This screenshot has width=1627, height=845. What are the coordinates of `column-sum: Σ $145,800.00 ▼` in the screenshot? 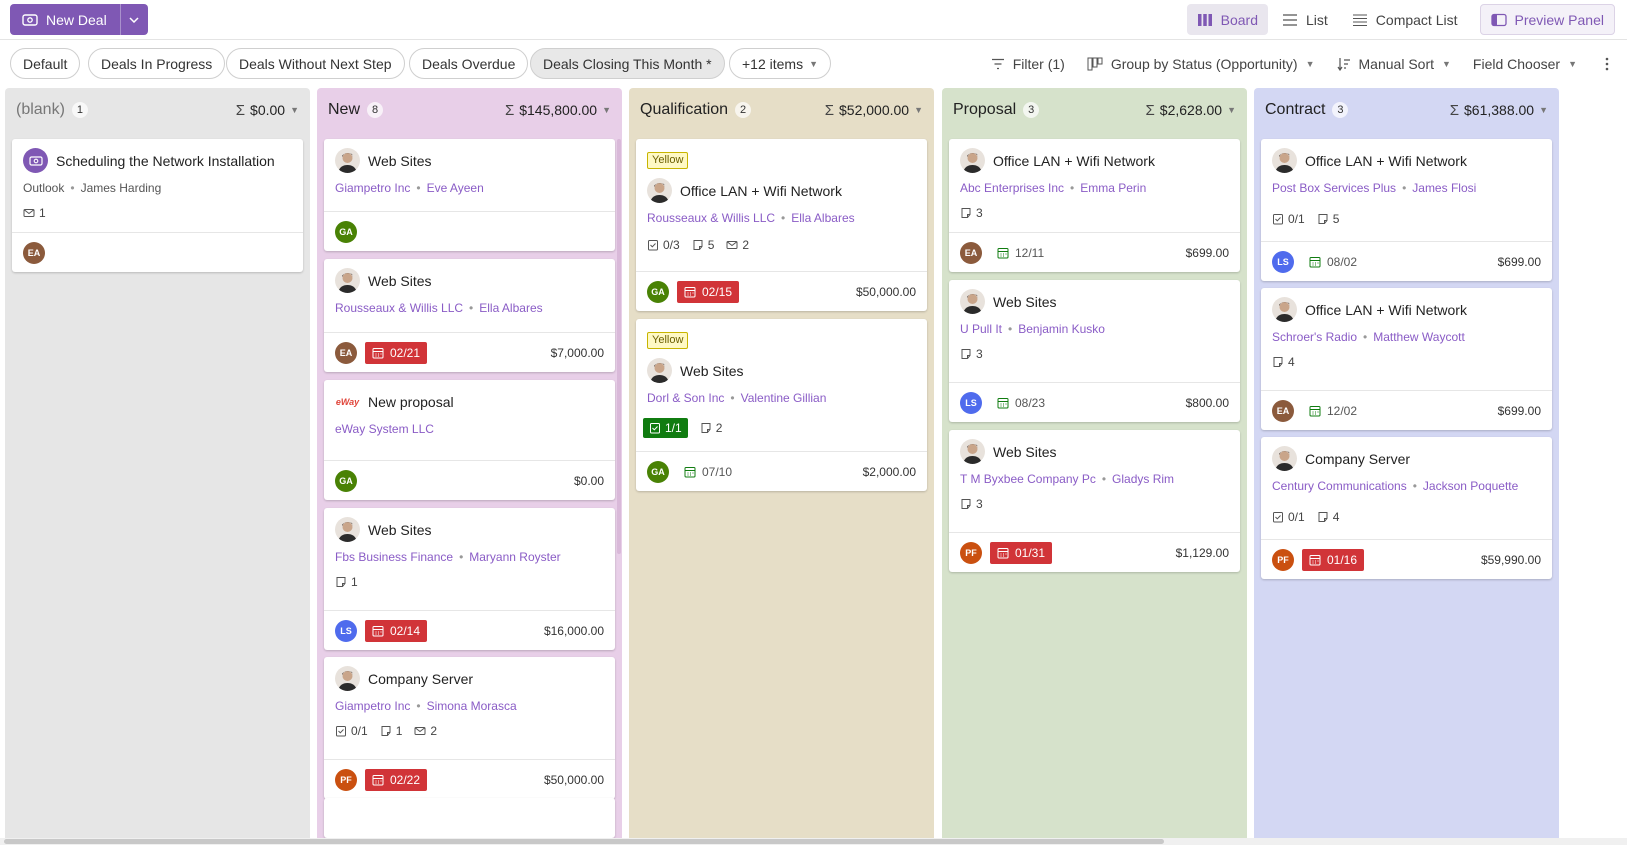 It's located at (558, 110).